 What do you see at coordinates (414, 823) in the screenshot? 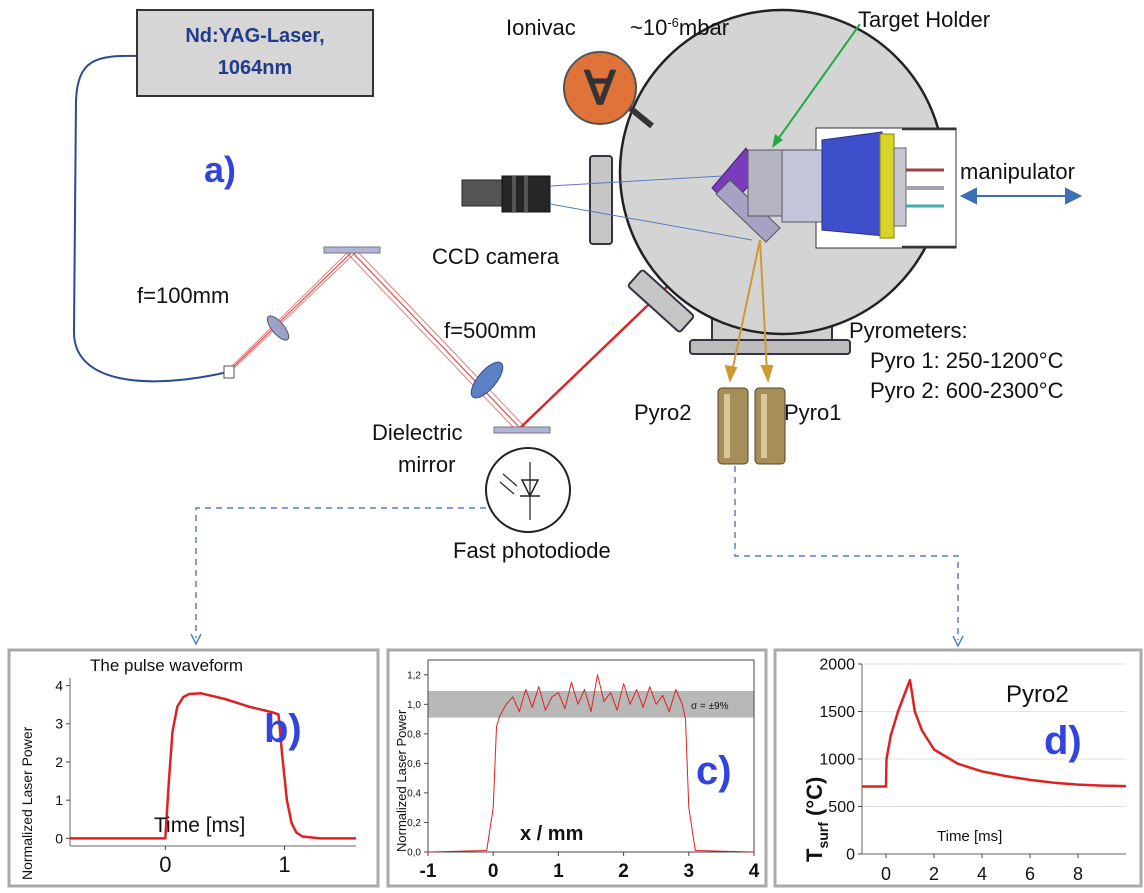
I see `y-tick-label: 0,2` at bounding box center [414, 823].